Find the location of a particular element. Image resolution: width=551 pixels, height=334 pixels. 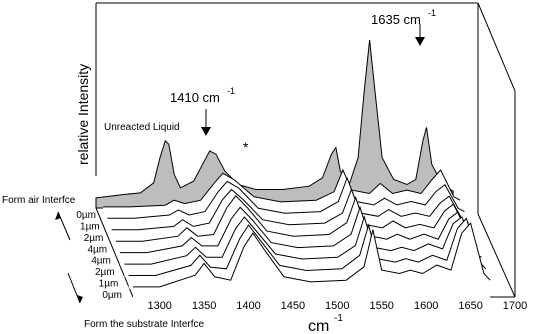

x-tick-label-1550: 1550 is located at coordinates (381, 306).